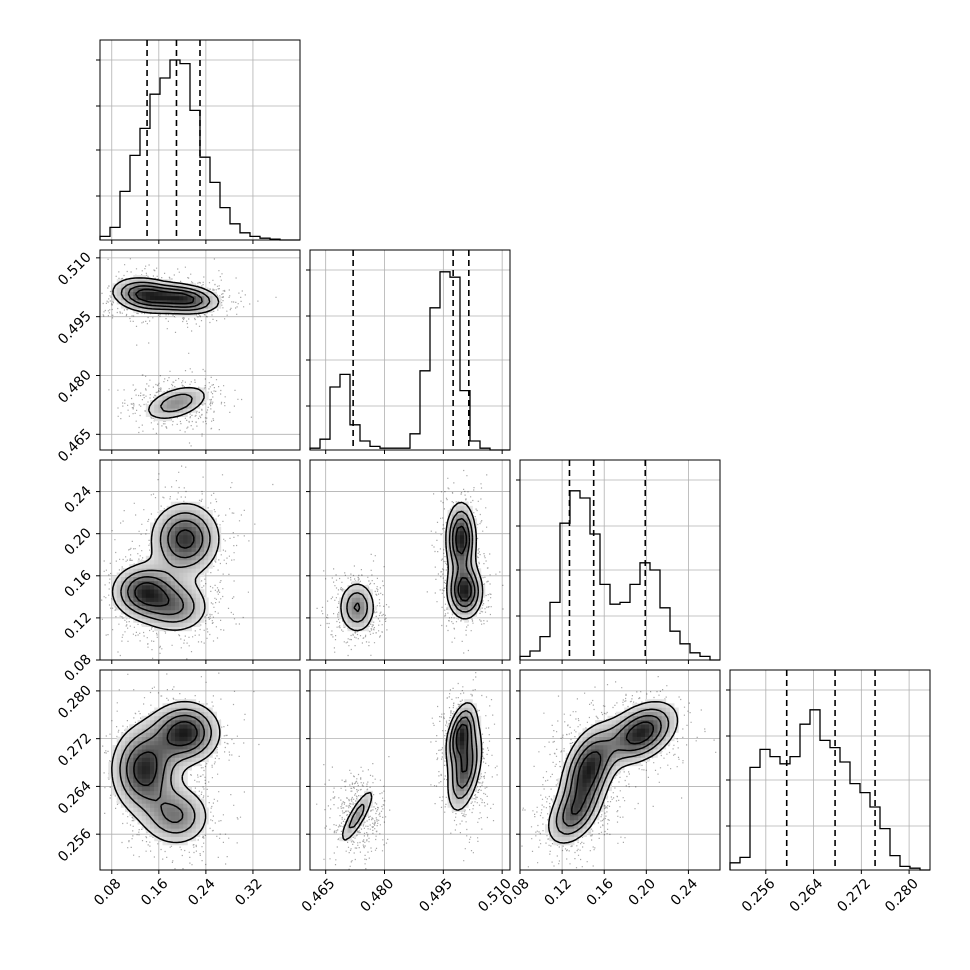 This screenshot has height=970, width=970. Describe the element at coordinates (436, 896) in the screenshot. I see `x-tick-label: 0.495` at that location.